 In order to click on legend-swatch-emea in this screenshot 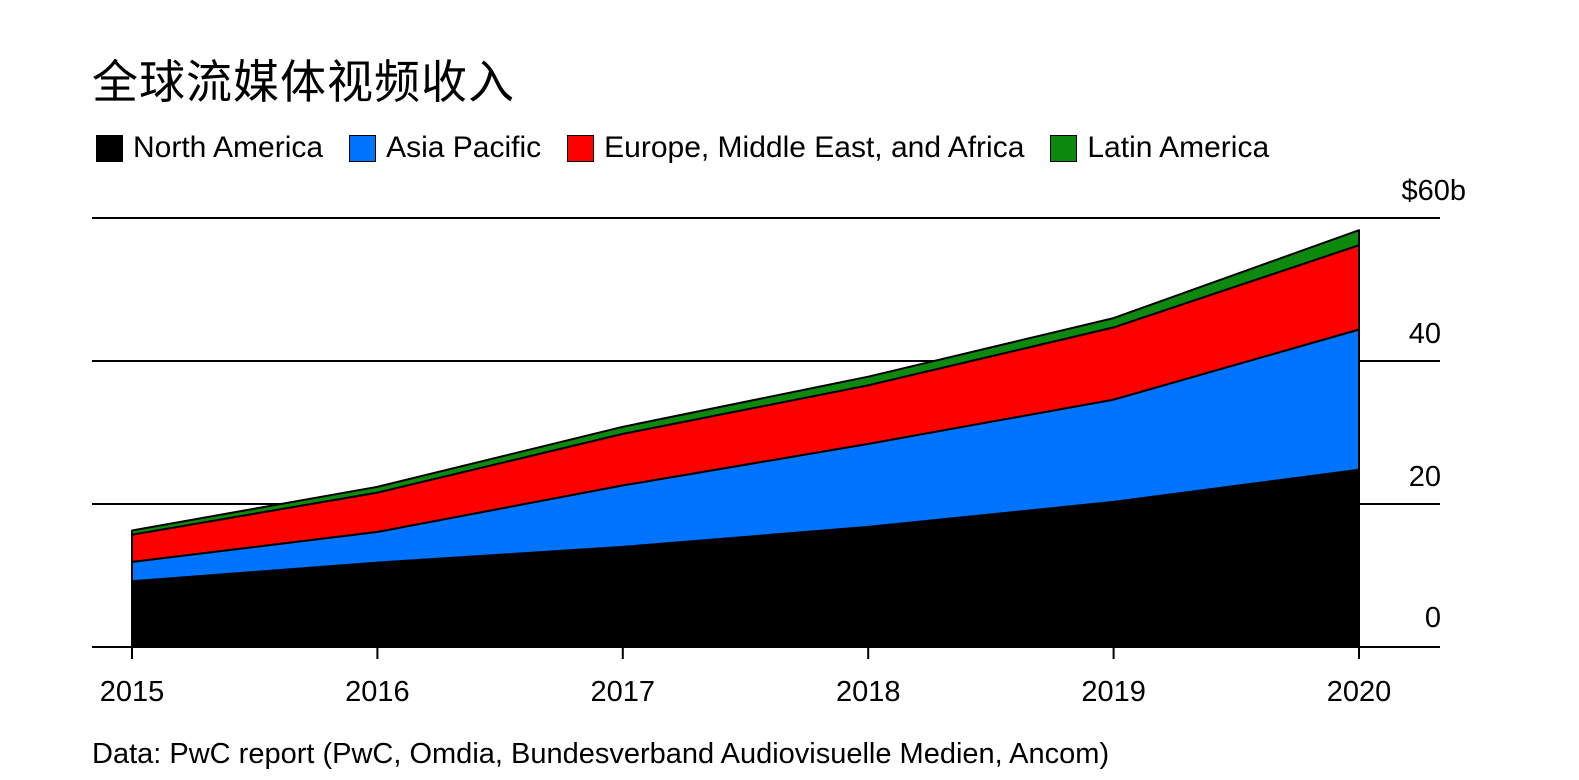, I will do `click(581, 148)`.